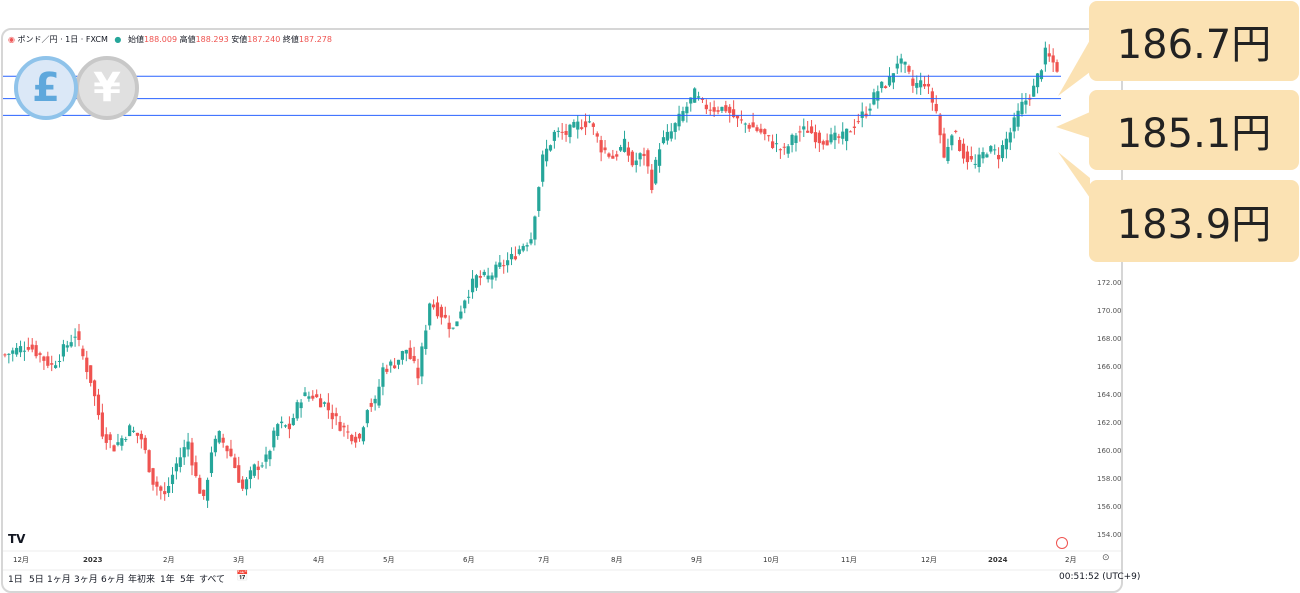  What do you see at coordinates (17, 539) in the screenshot?
I see `tradingview-logo: TV` at bounding box center [17, 539].